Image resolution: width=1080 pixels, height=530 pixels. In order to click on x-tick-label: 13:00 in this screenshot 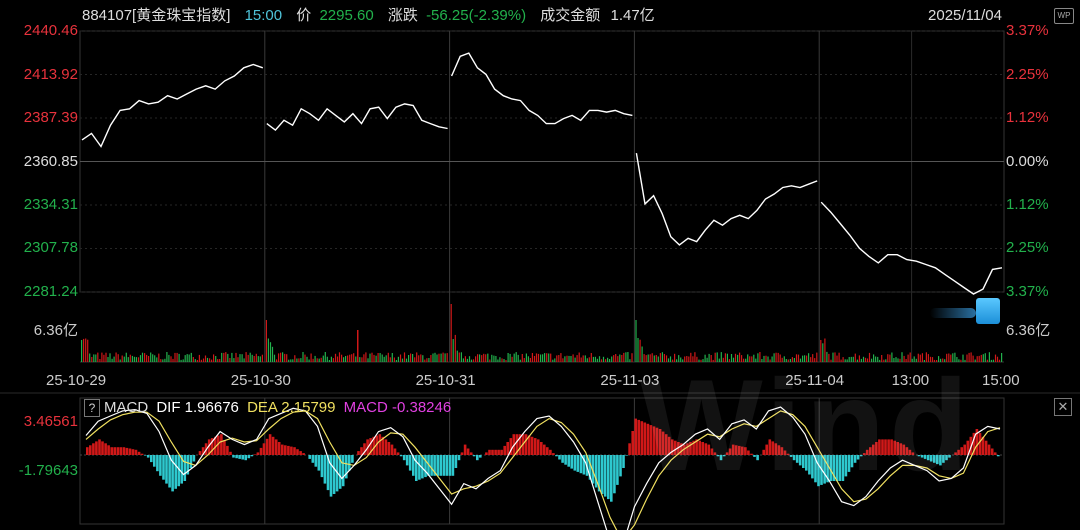, I will do `click(910, 380)`.